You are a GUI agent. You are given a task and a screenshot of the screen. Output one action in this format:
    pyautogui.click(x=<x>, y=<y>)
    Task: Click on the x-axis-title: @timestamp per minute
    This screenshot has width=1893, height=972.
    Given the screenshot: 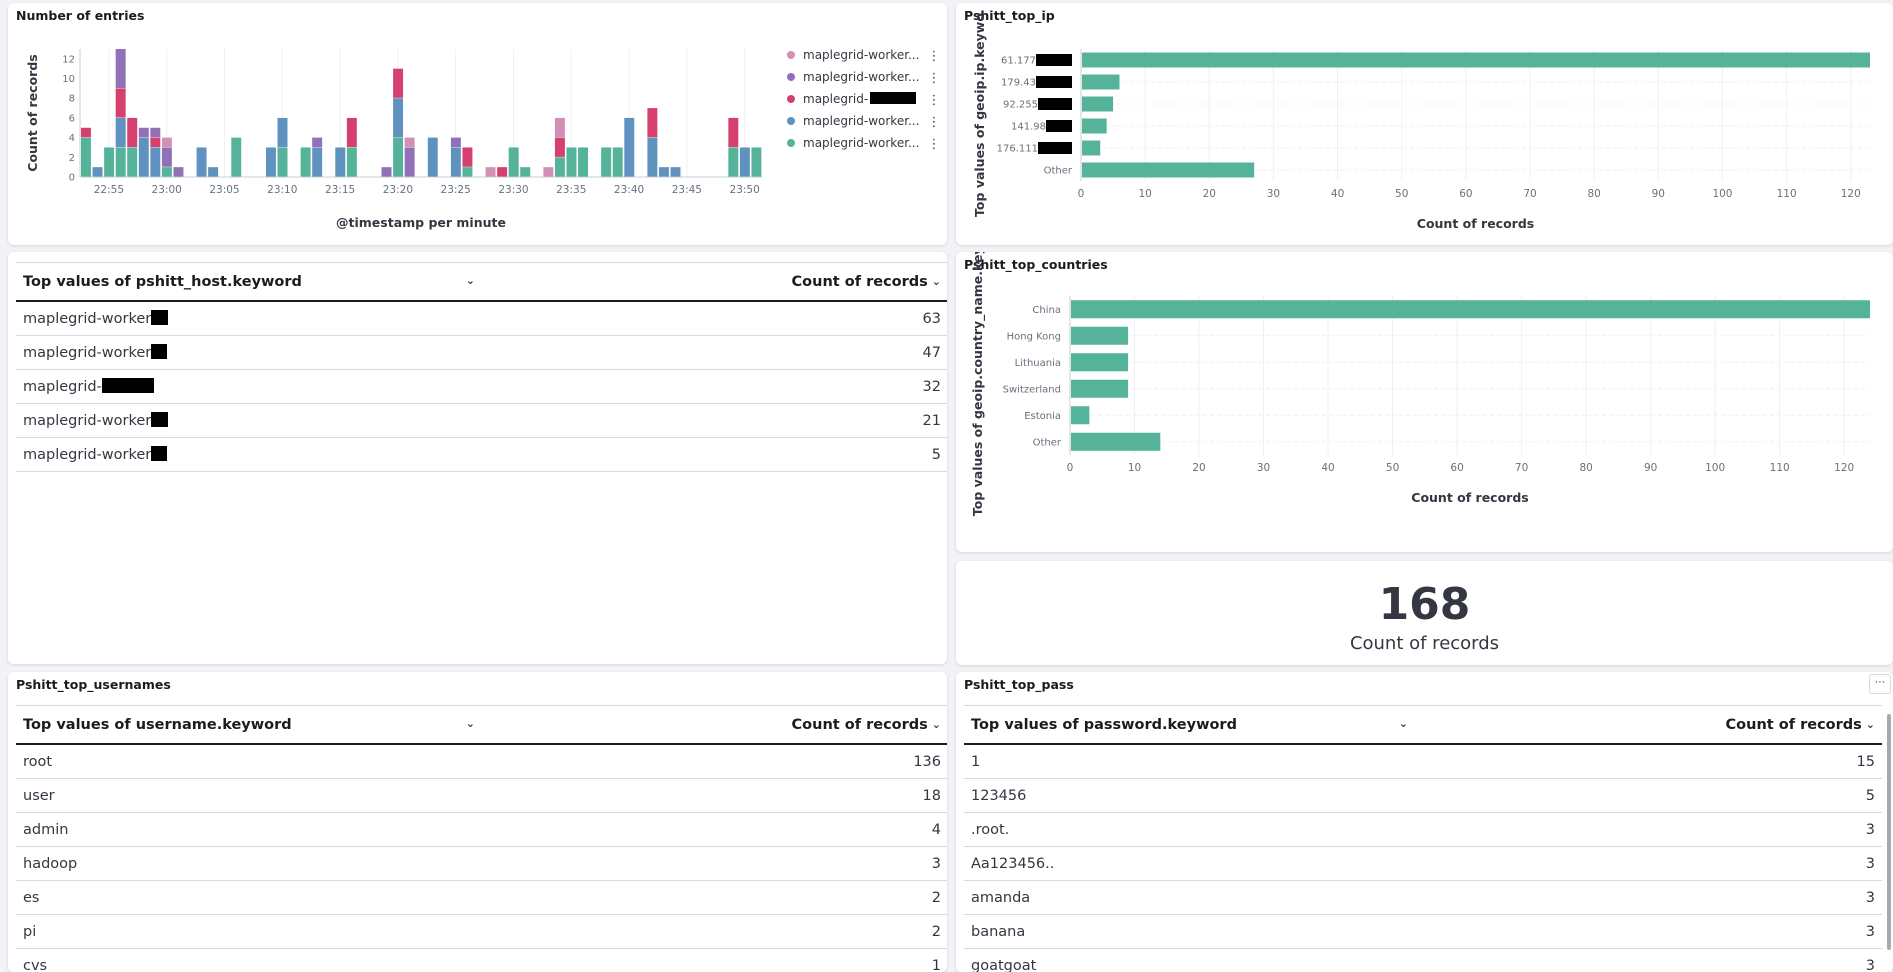 What is the action you would take?
    pyautogui.click(x=421, y=222)
    